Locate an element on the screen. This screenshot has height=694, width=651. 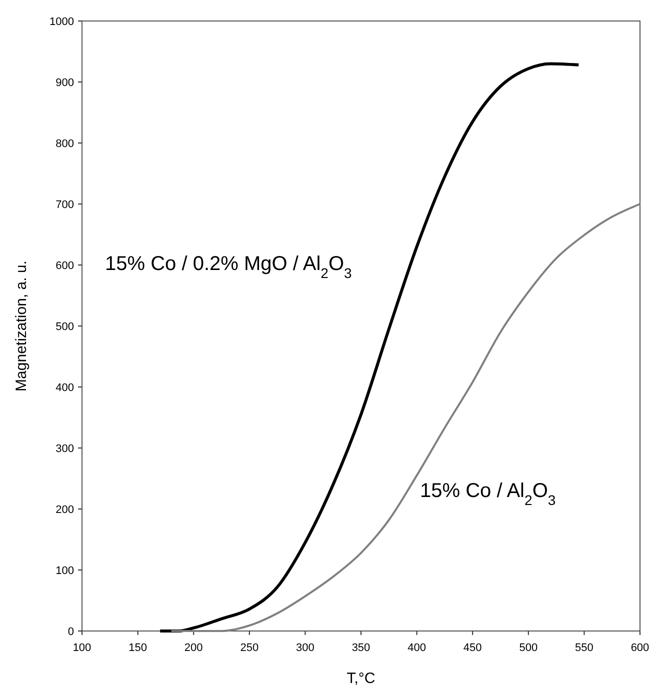
x-tick-label: 250 is located at coordinates (249, 648).